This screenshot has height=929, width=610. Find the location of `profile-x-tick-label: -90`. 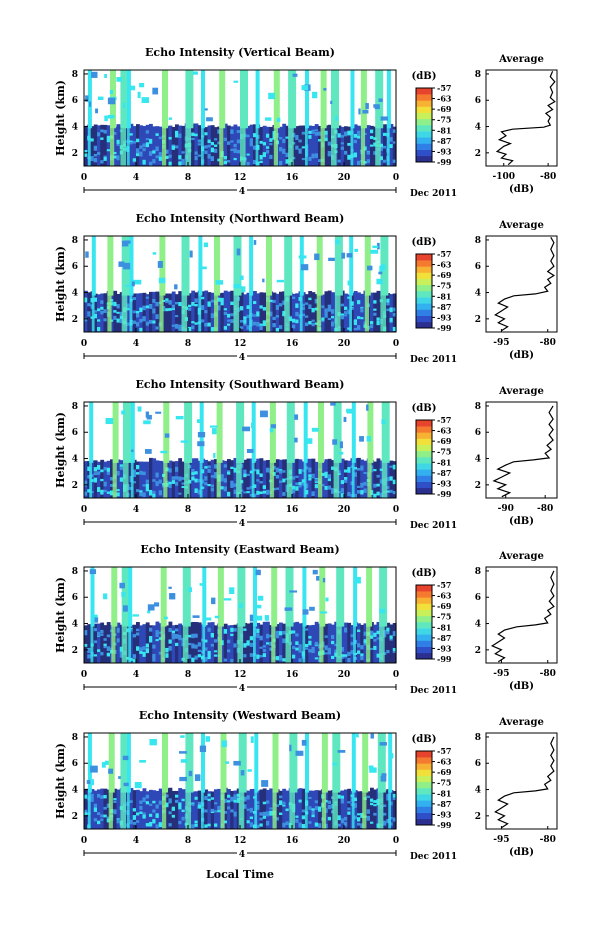

profile-x-tick-label: -90 is located at coordinates (506, 509).